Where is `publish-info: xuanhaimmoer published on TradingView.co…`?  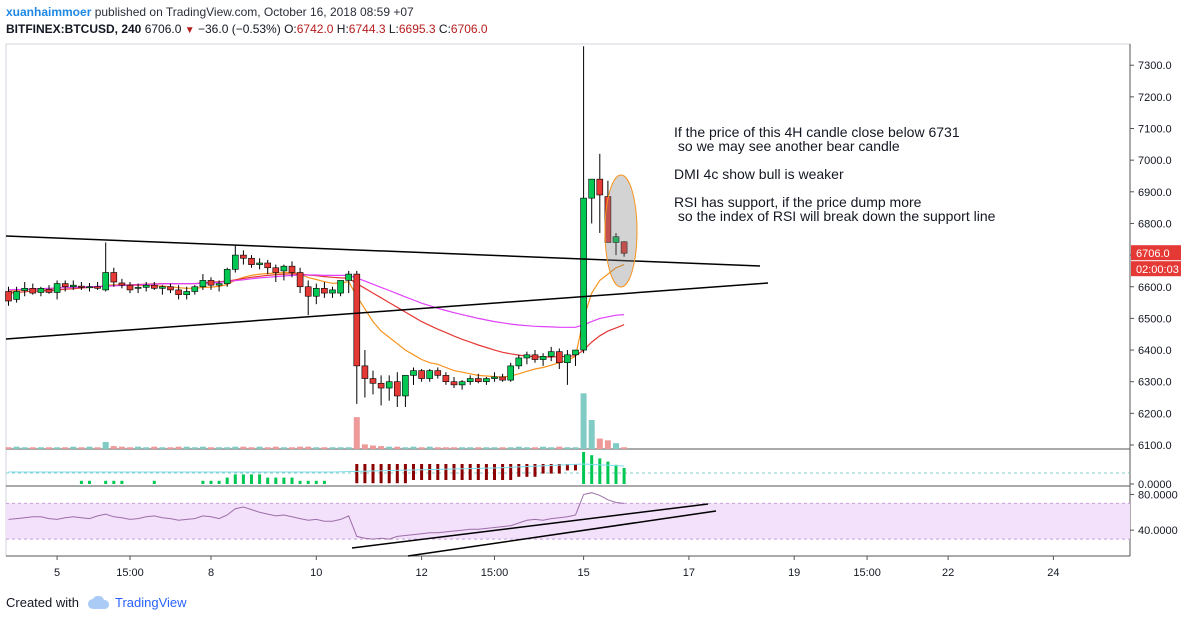 publish-info: xuanhaimmoer published on TradingView.co… is located at coordinates (210, 12).